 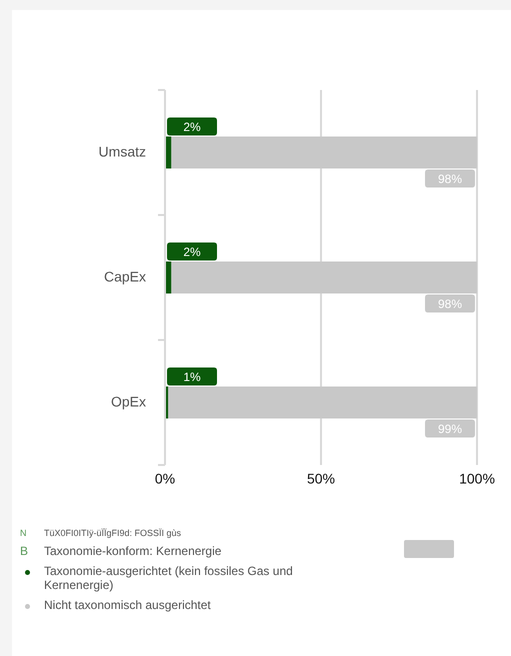 I want to click on text: N, so click(x=24, y=533).